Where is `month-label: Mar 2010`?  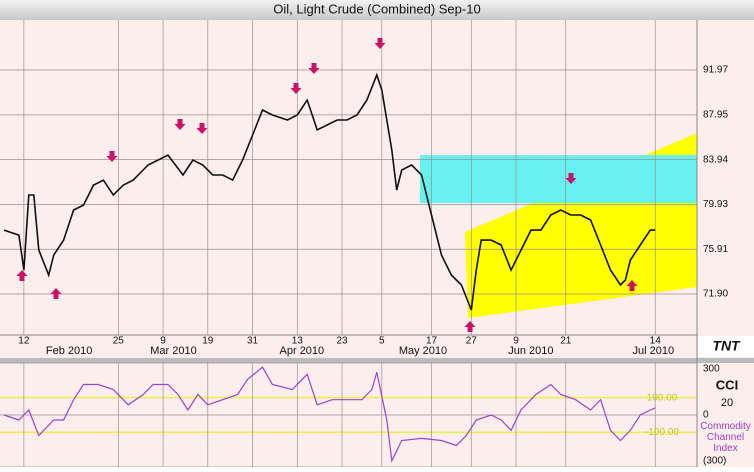 month-label: Mar 2010 is located at coordinates (173, 351).